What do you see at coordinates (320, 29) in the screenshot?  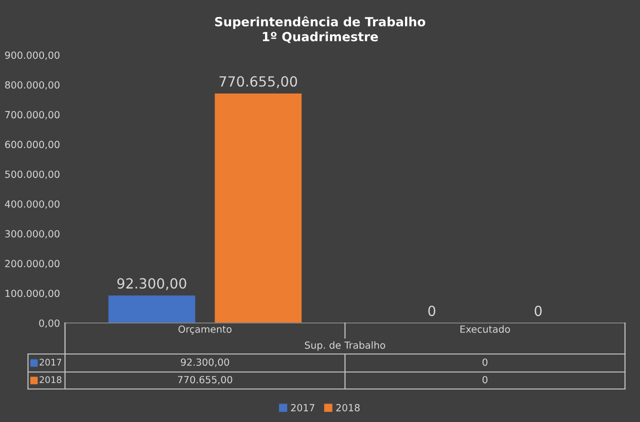 I see `chart-title: Superintendência de Trabalho 1º Quadrimestre` at bounding box center [320, 29].